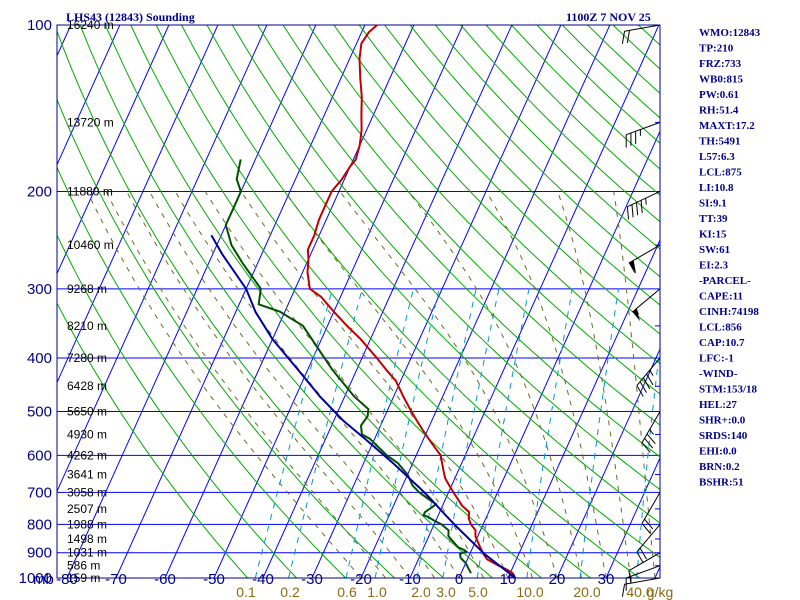 This screenshot has height=600, width=800. I want to click on height-label: 586 m, so click(83, 566).